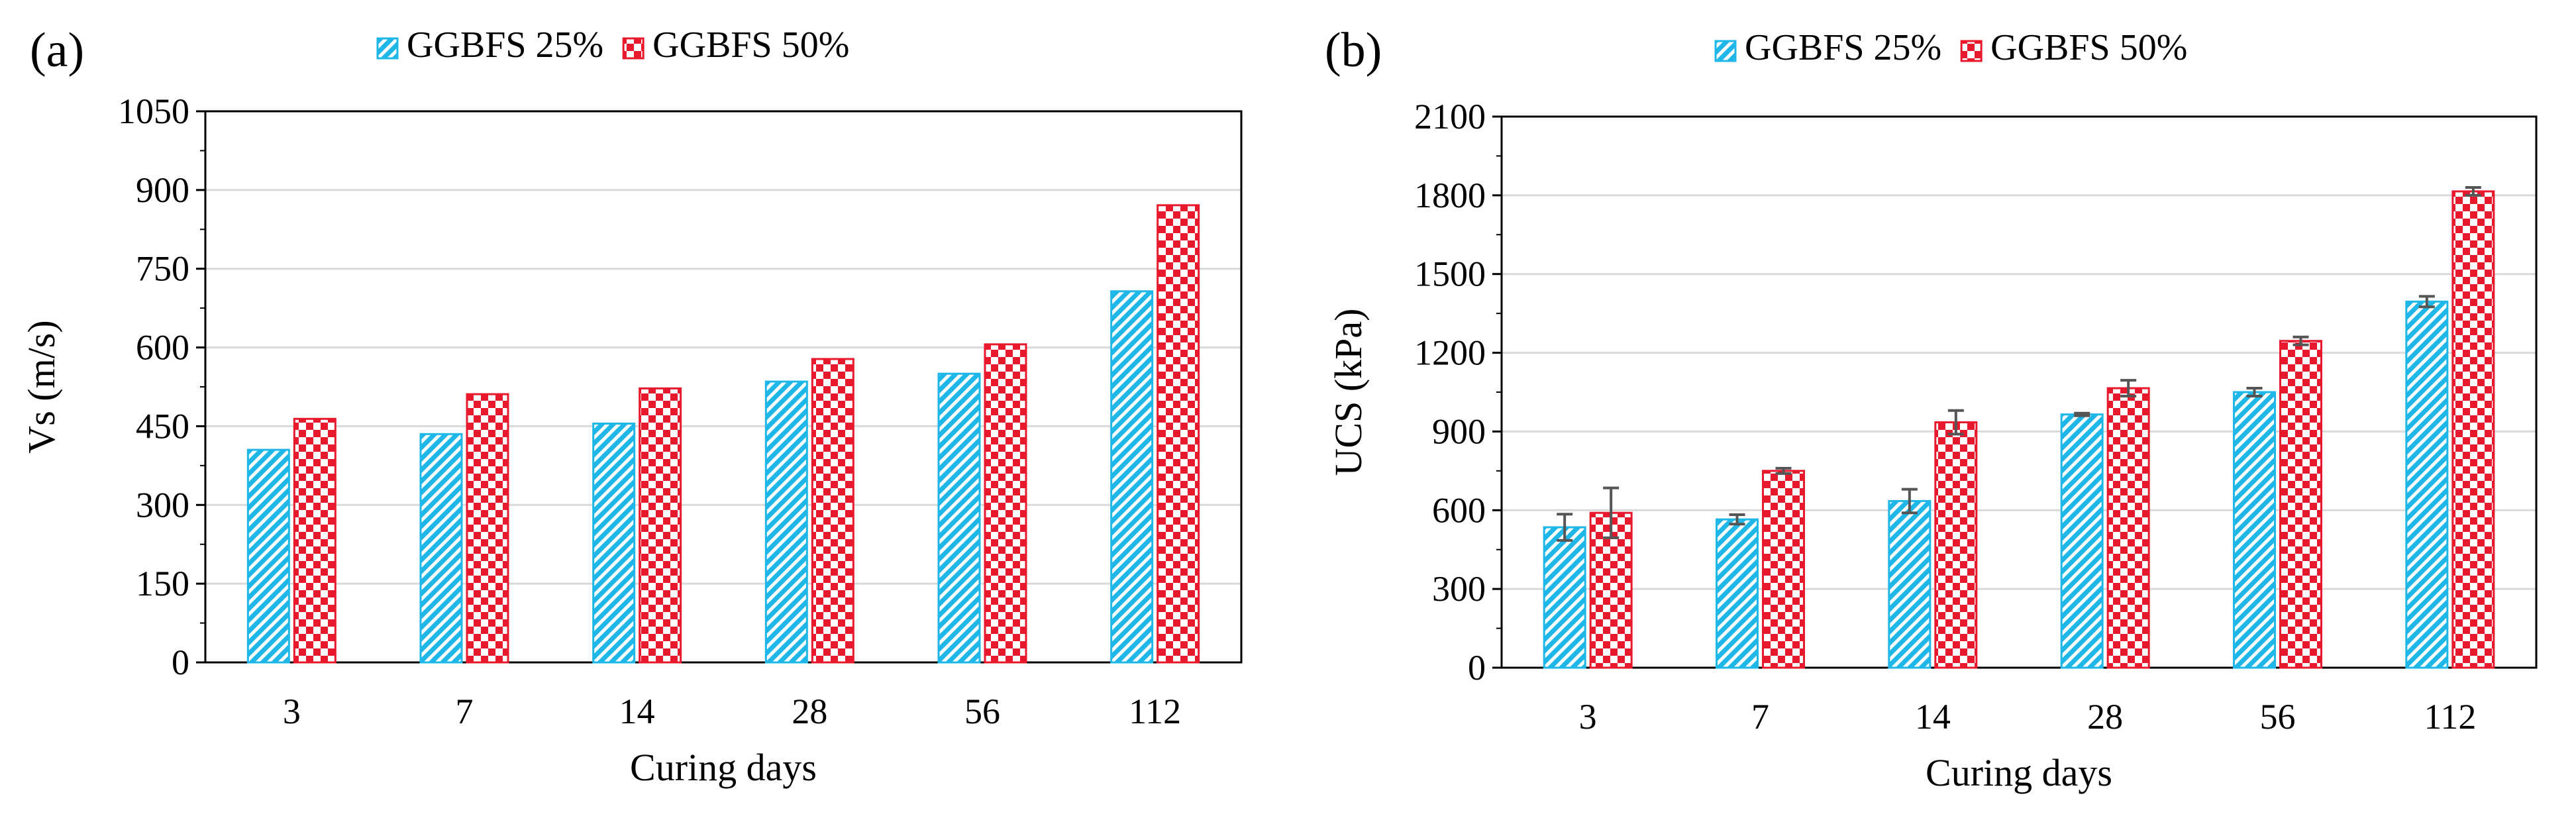 The image size is (2576, 826). Describe the element at coordinates (162, 426) in the screenshot. I see `y-tick-label: 450` at that location.